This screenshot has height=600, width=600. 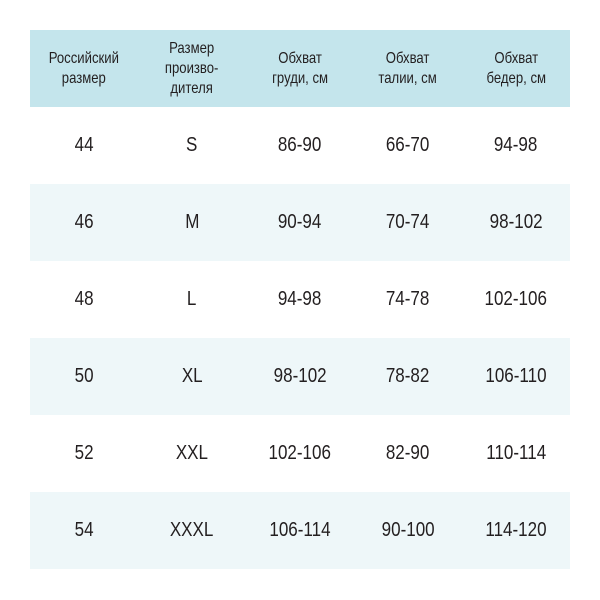 I want to click on cell-value: 52, so click(x=84, y=453).